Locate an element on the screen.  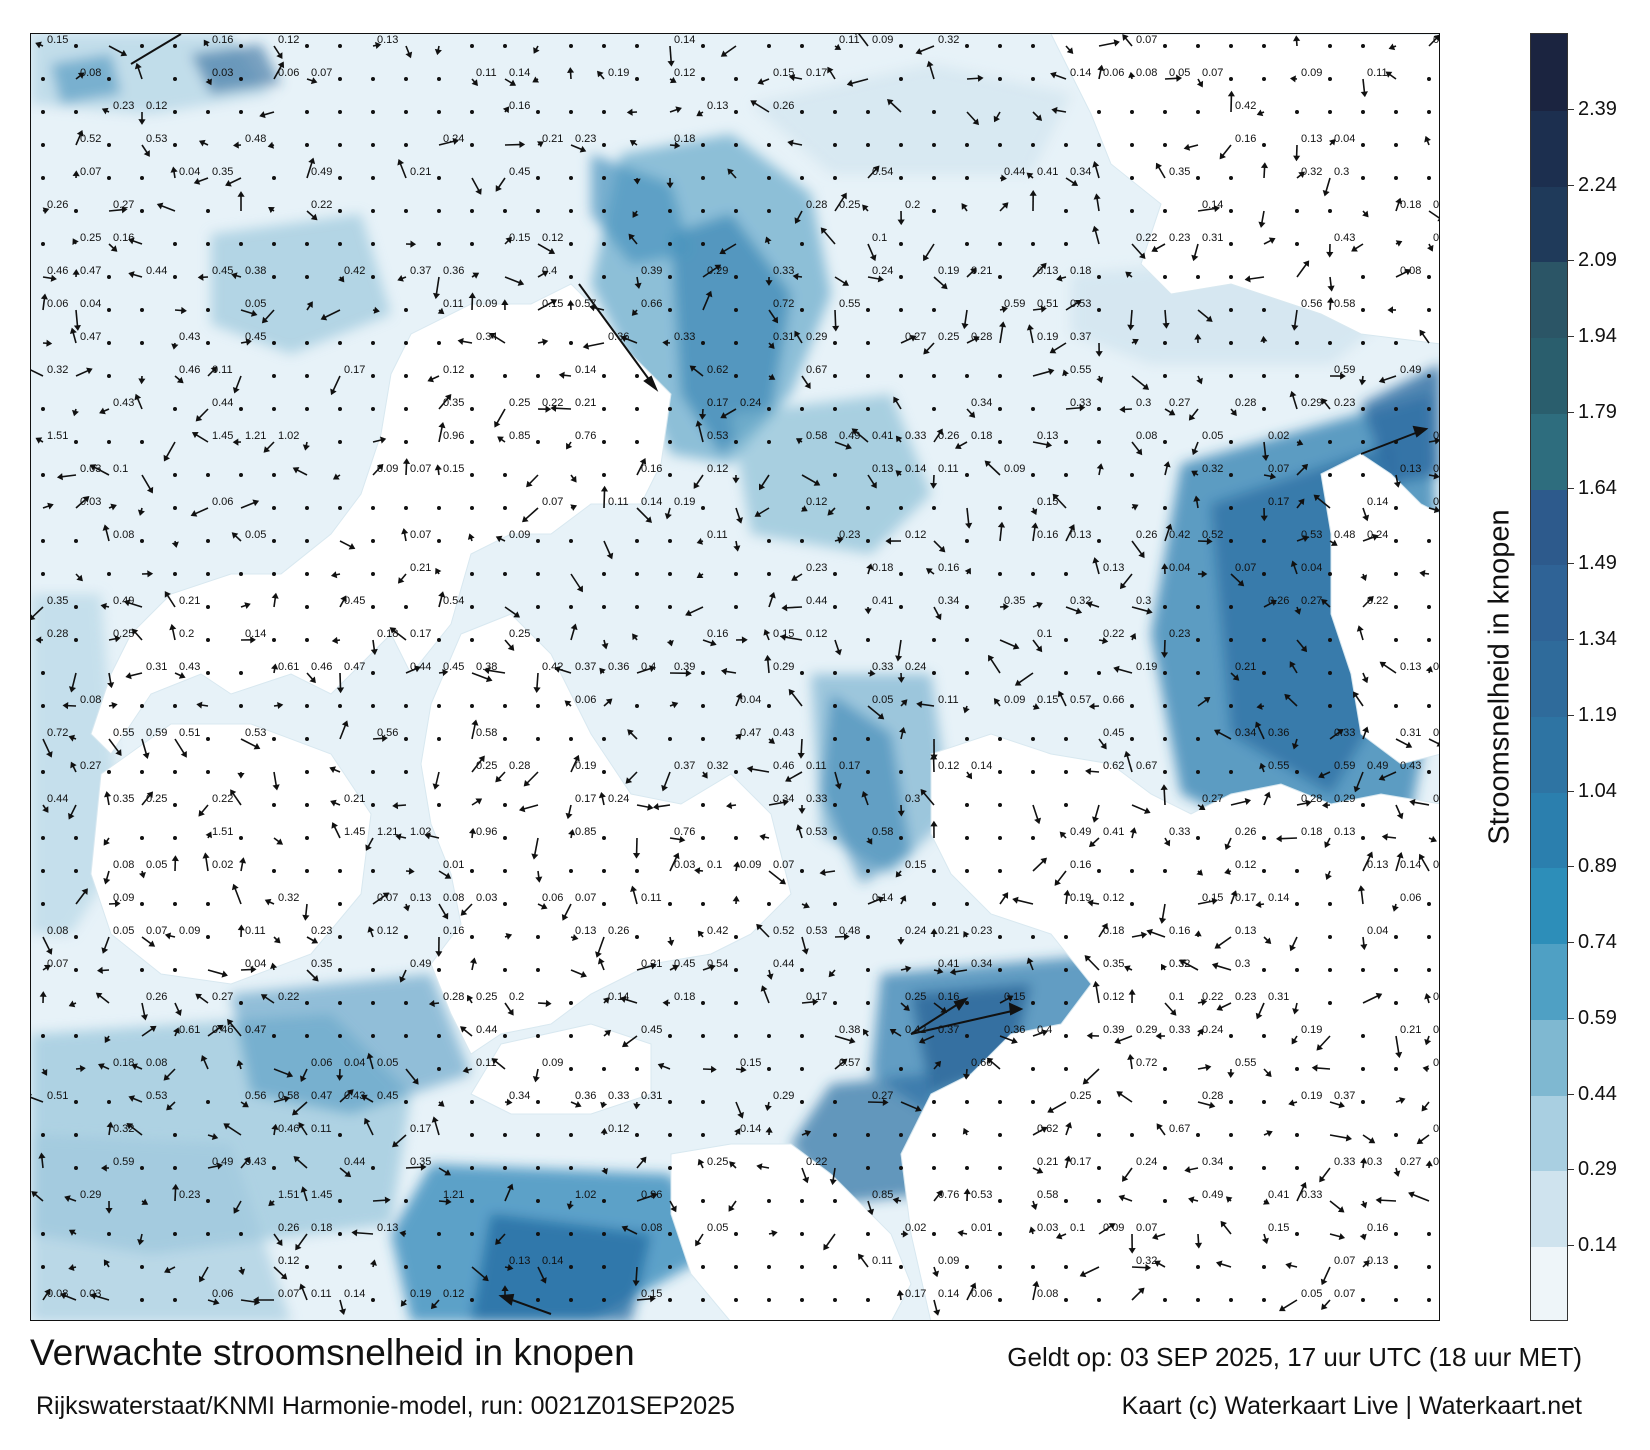
speed-value-label: 0.14 is located at coordinates (255, 634).